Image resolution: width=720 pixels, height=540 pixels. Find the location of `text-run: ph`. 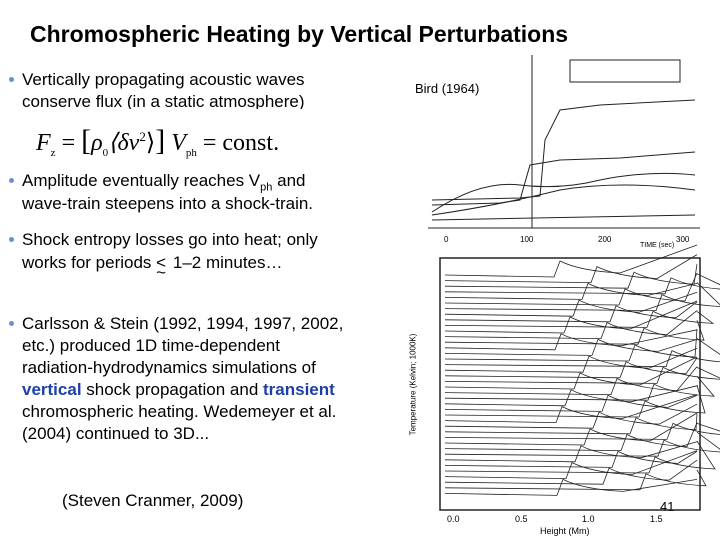

text-run: ph is located at coordinates (266, 187).